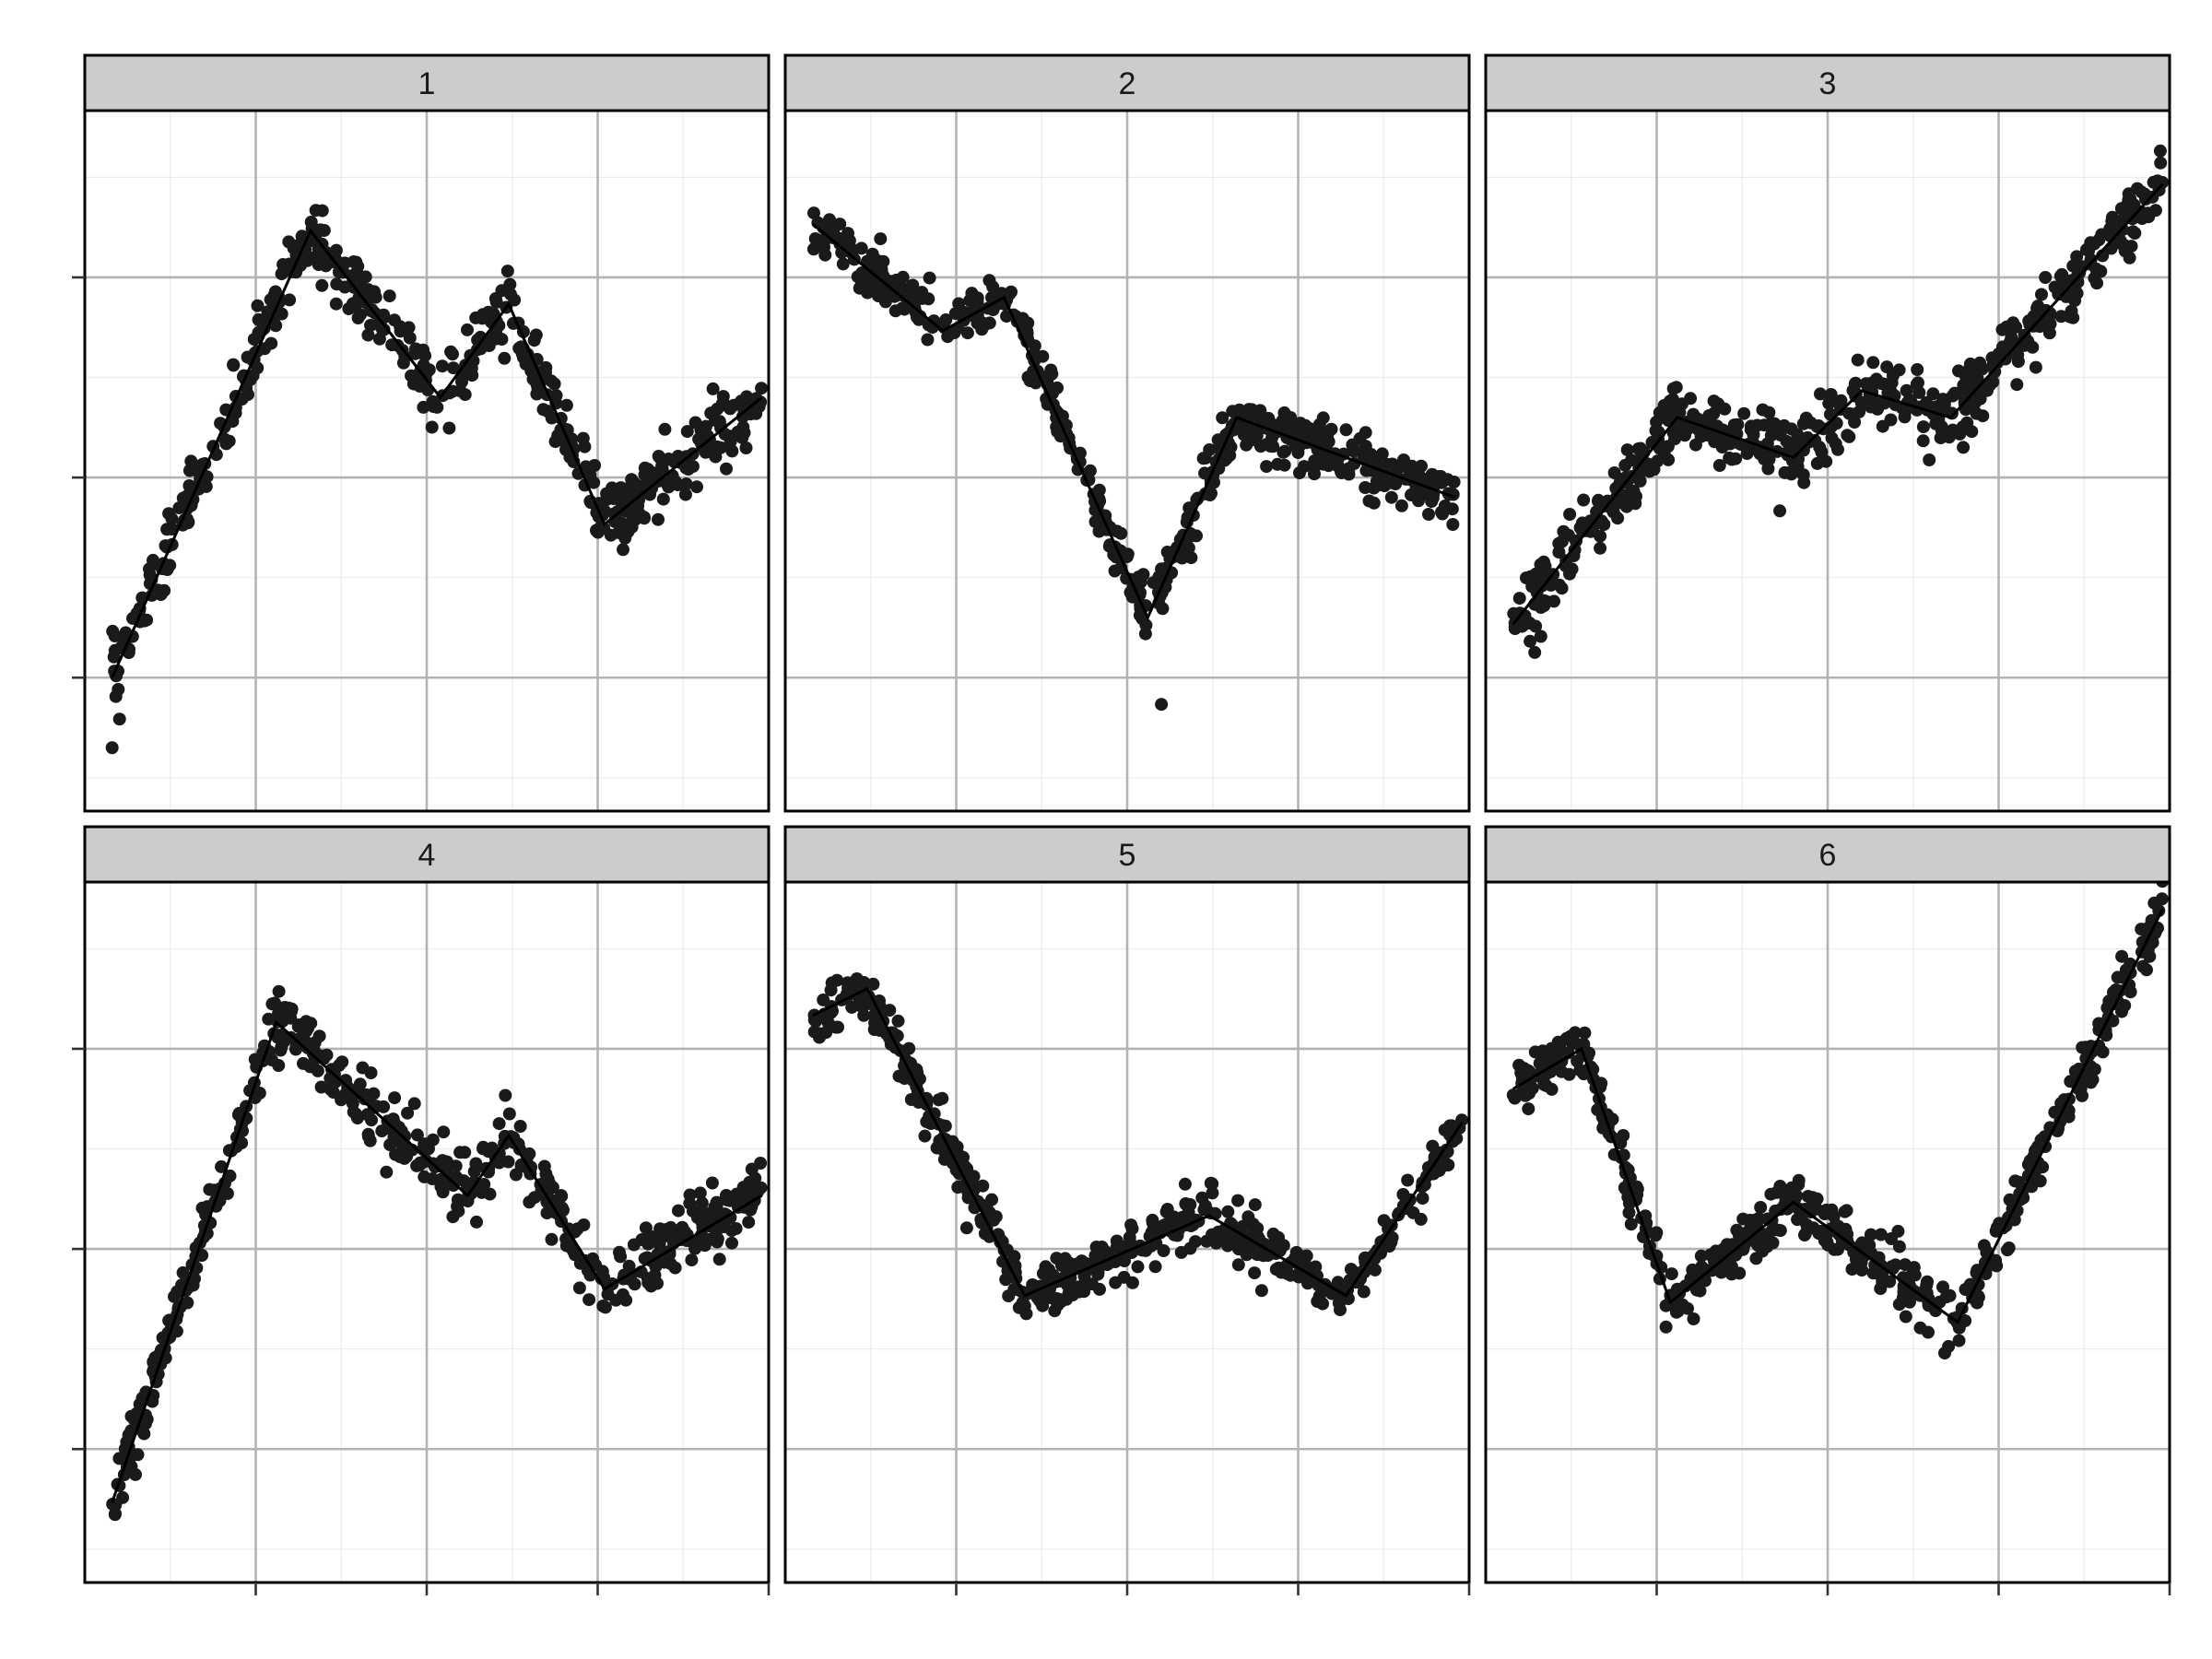  I want to click on facet-strip, so click(427, 854).